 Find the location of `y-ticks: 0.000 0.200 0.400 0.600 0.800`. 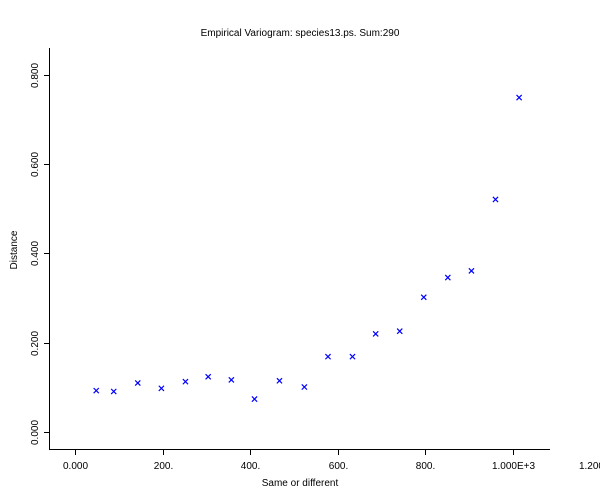

y-ticks: 0.000 0.200 0.400 0.600 0.800 is located at coordinates (39, 254).